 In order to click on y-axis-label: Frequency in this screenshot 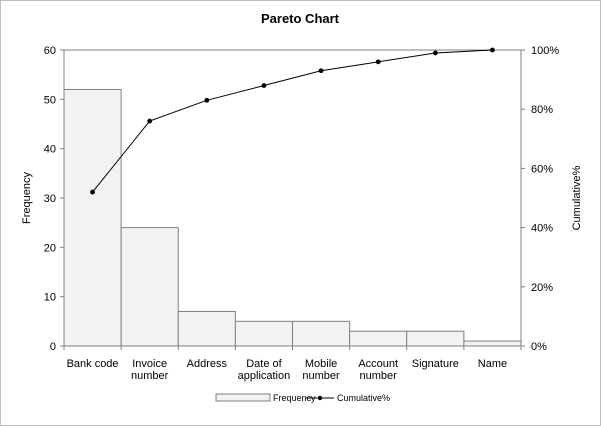, I will do `click(27, 198)`.